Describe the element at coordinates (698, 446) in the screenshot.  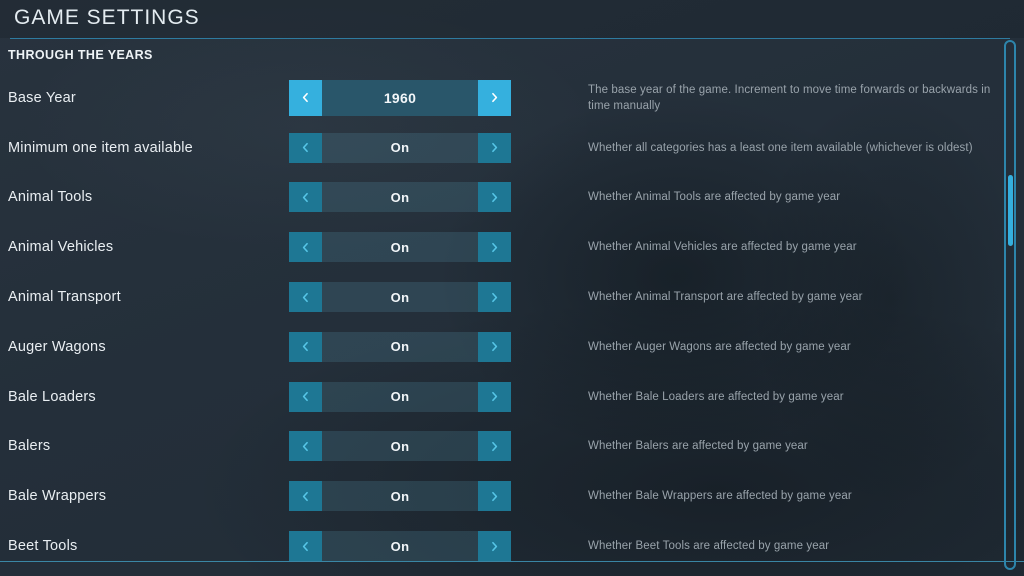
I see `setting-description: Whether Balers are affected by game year` at that location.